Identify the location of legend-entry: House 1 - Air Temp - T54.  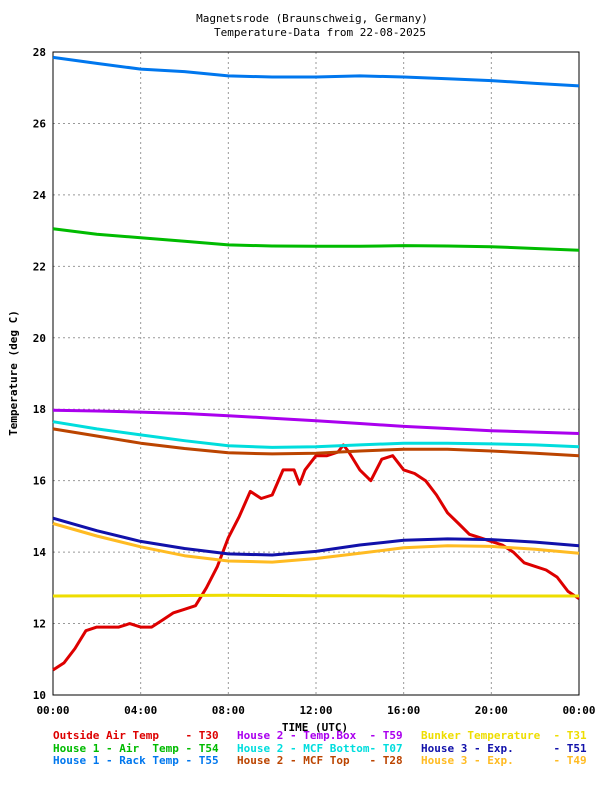
(136, 748).